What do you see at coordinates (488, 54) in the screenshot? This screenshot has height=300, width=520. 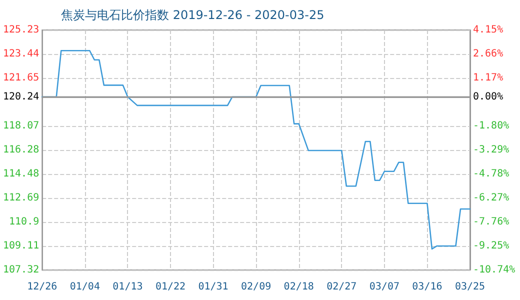 I see `y2-tick-label: 2.66%` at bounding box center [488, 54].